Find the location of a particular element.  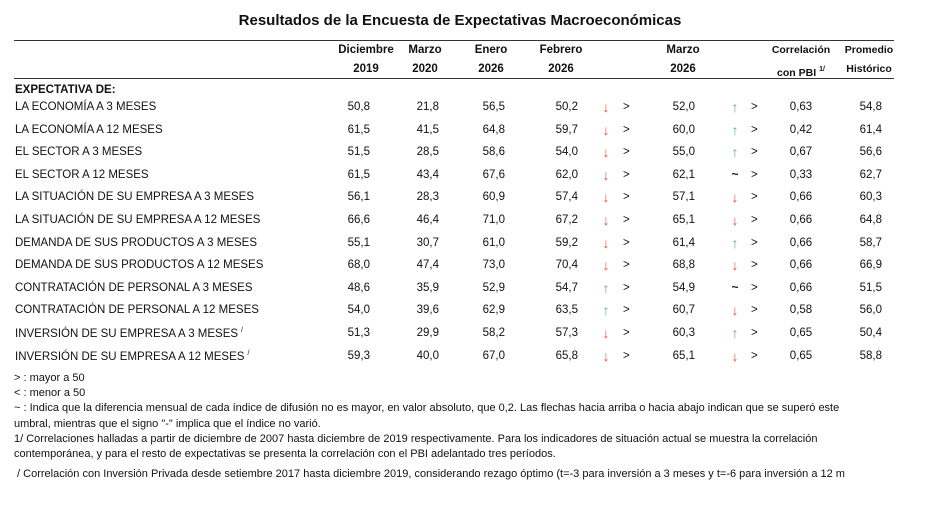

row-label: INVERSIÓN DE SU EMPRESA A 3 MESES / is located at coordinates (129, 333).